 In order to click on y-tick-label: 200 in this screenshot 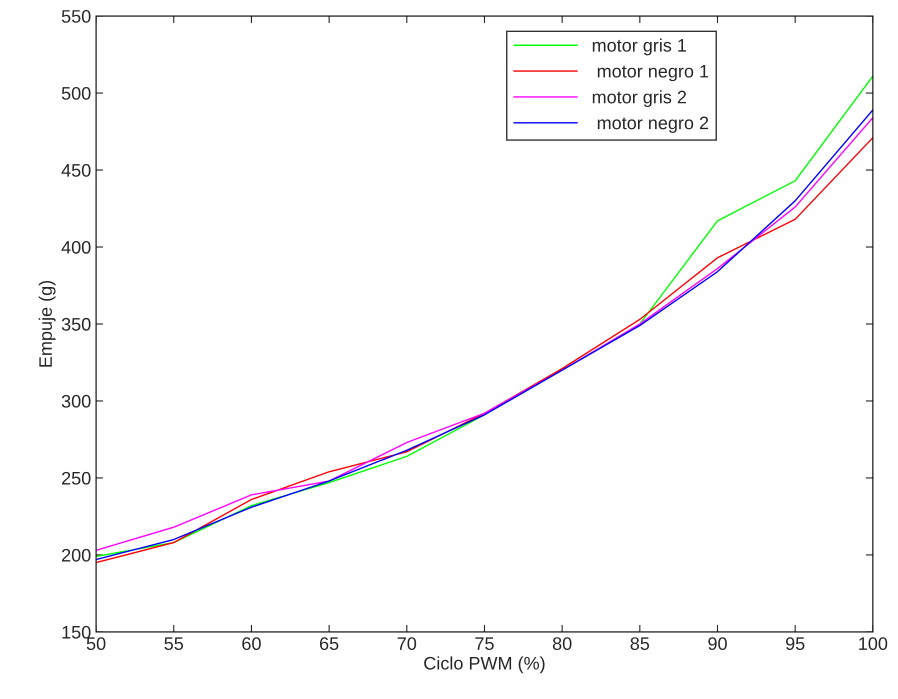, I will do `click(76, 555)`.